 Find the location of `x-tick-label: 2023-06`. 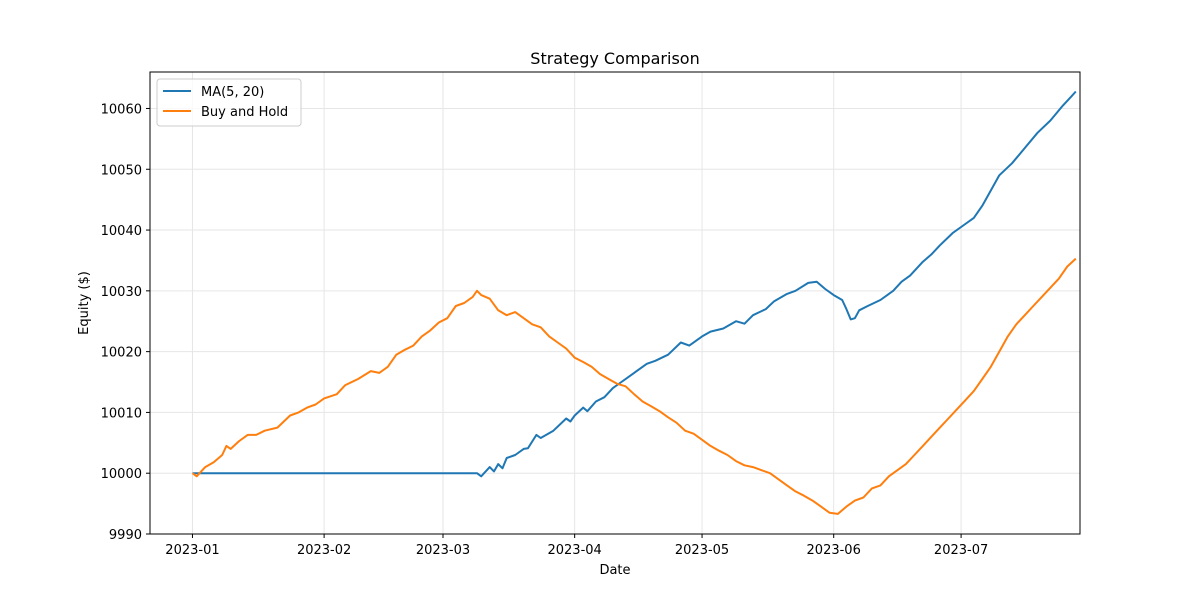

x-tick-label: 2023-06 is located at coordinates (834, 550).